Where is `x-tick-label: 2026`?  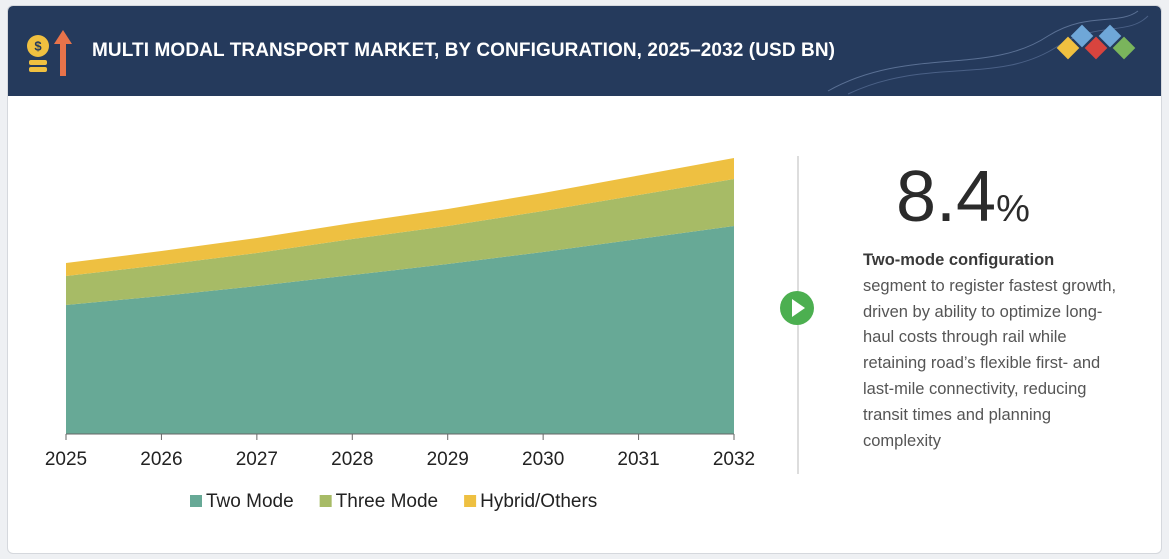 x-tick-label: 2026 is located at coordinates (161, 459).